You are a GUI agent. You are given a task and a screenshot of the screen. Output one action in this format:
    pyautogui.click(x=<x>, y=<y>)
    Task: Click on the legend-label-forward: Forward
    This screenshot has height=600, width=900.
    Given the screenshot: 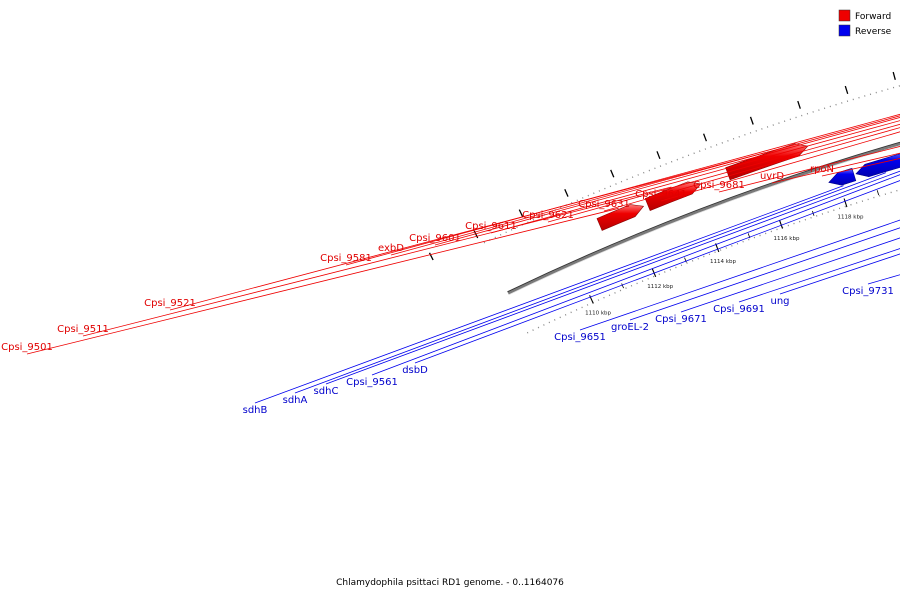 What is the action you would take?
    pyautogui.click(x=873, y=17)
    